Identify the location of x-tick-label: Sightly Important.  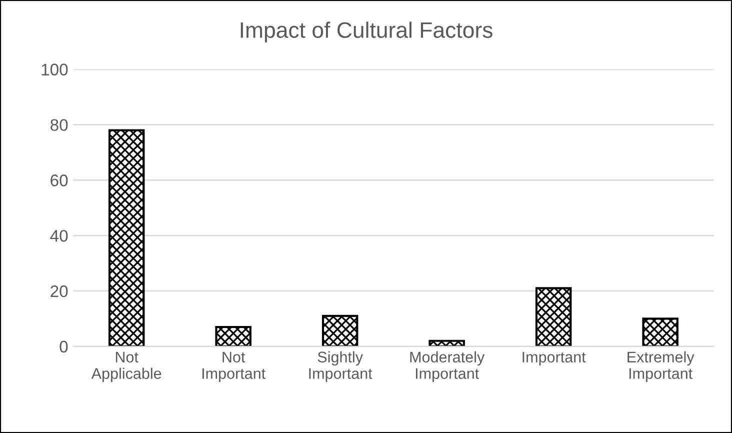
(340, 366).